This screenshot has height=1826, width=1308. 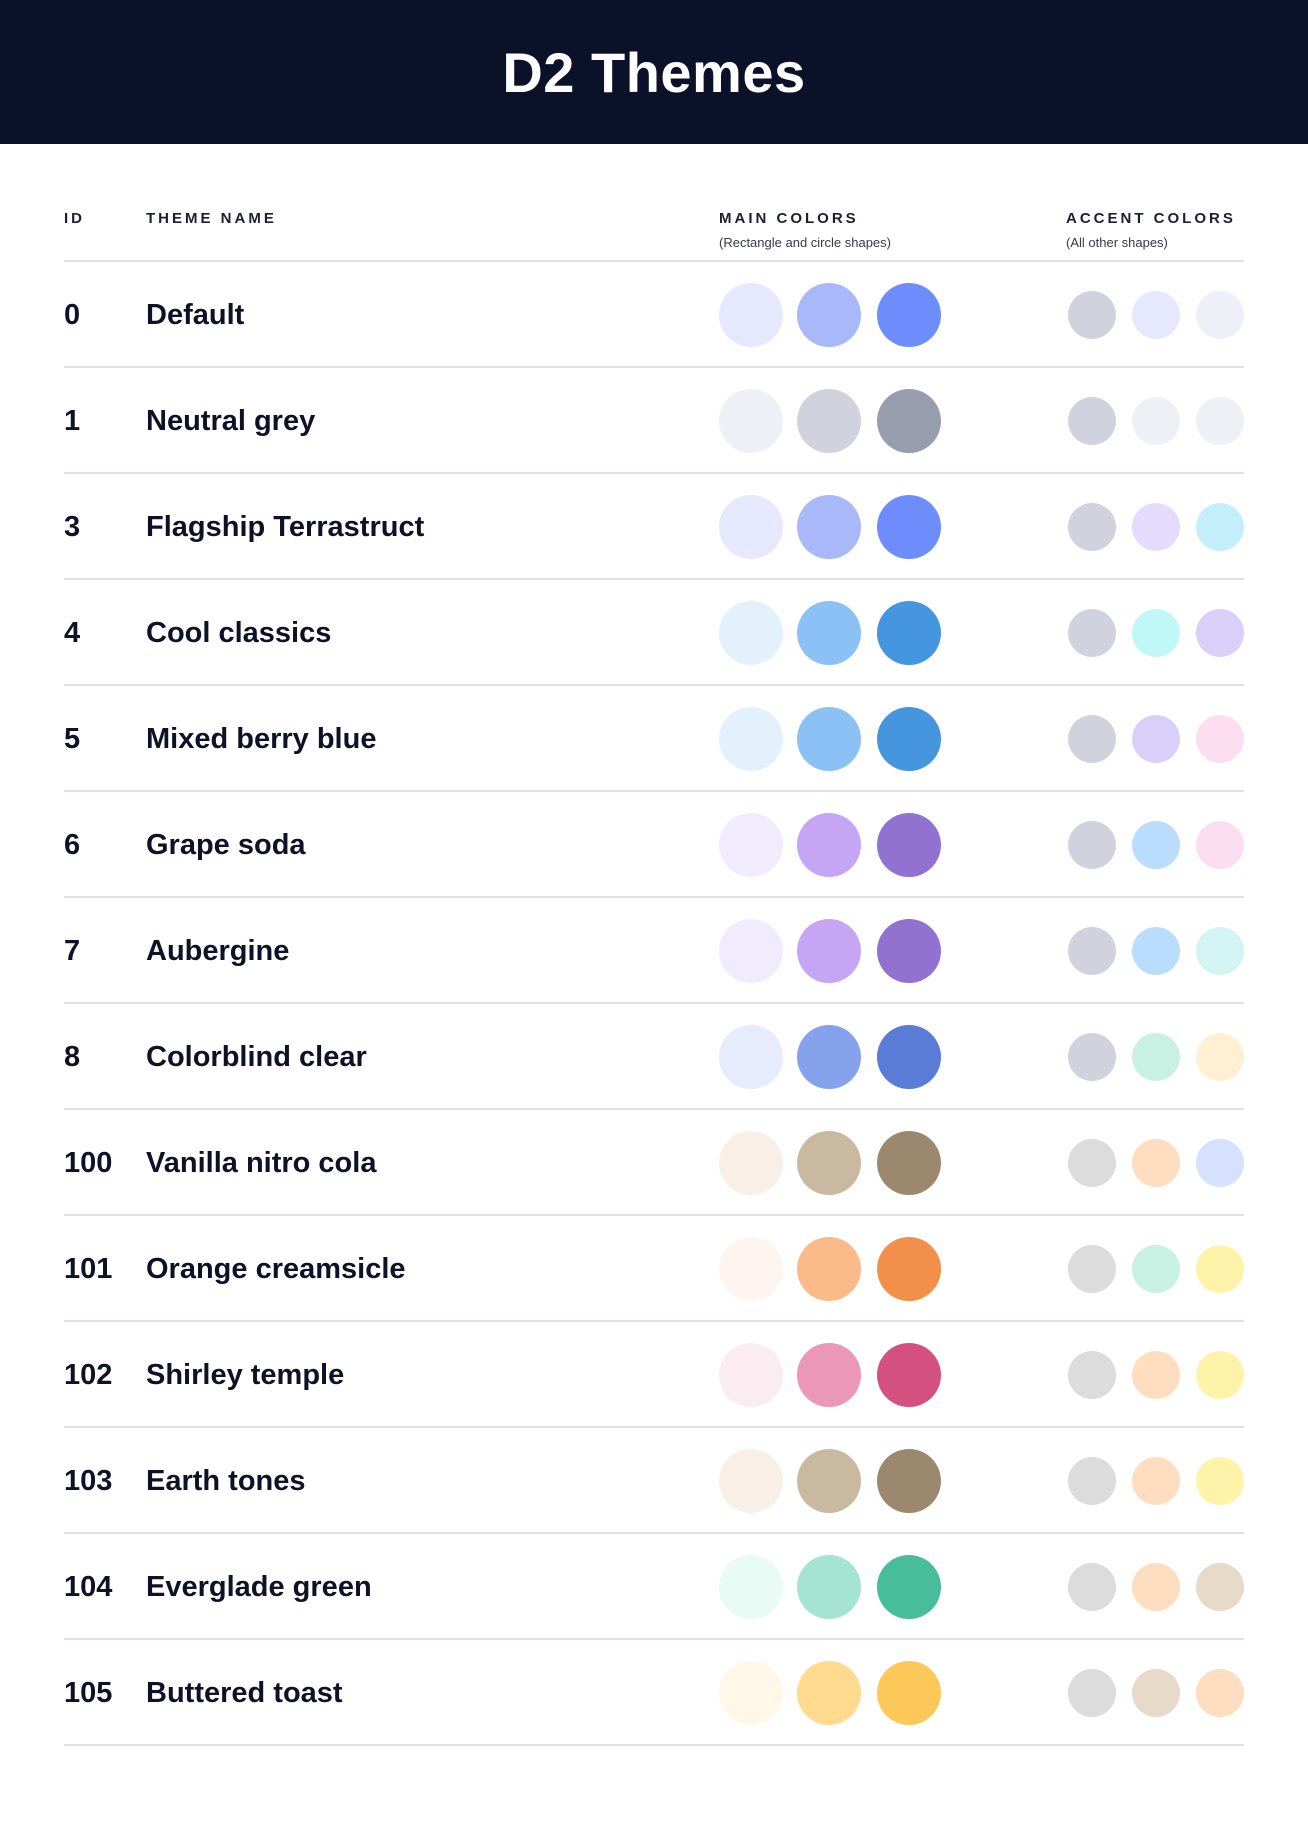 I want to click on theme-name: Neutral grey, so click(x=231, y=421).